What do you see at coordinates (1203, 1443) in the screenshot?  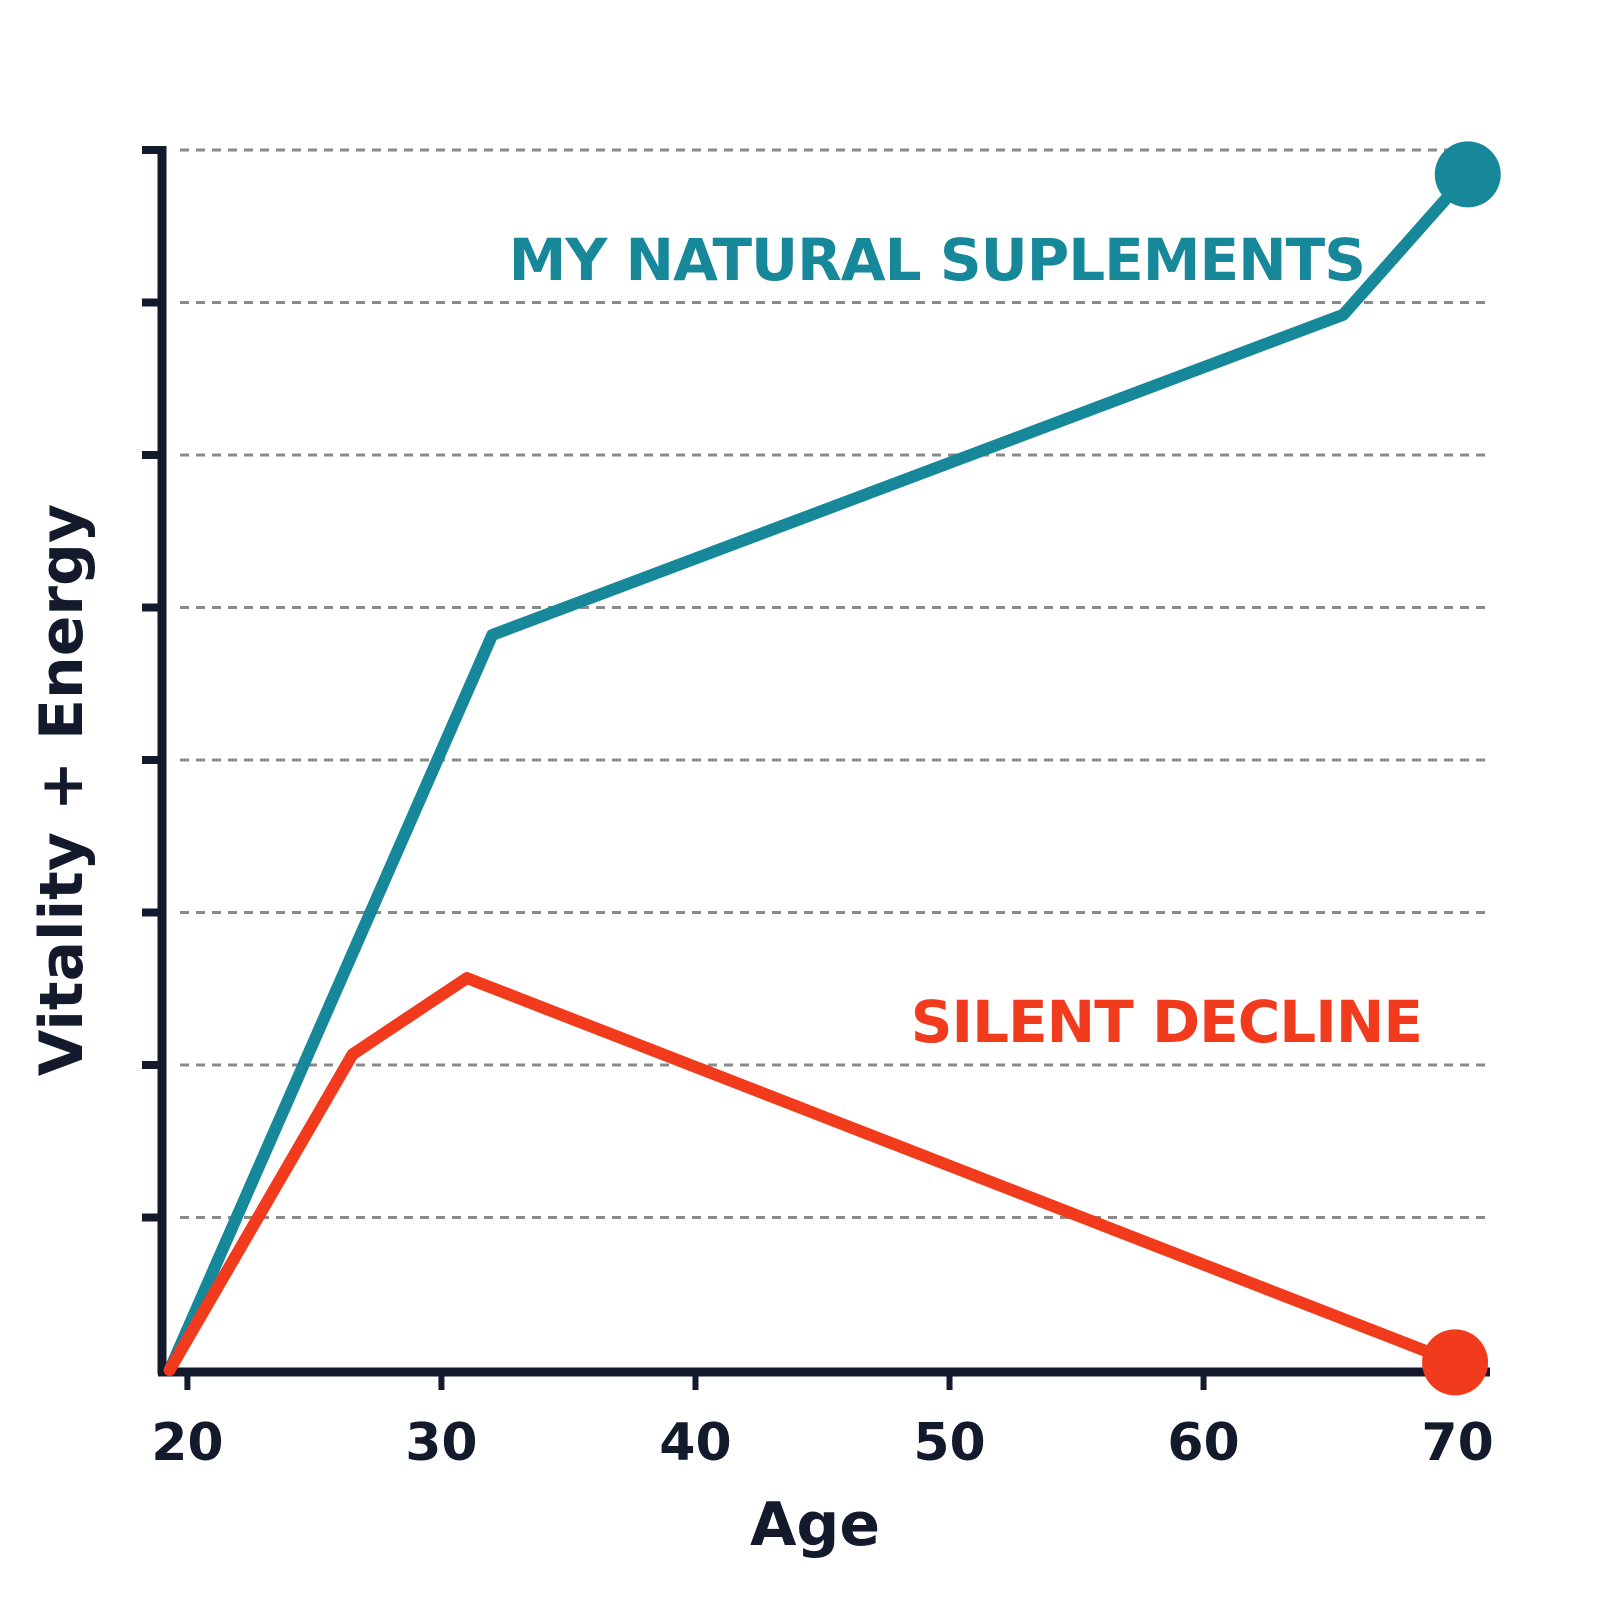 I see `x-tick-label: 60` at bounding box center [1203, 1443].